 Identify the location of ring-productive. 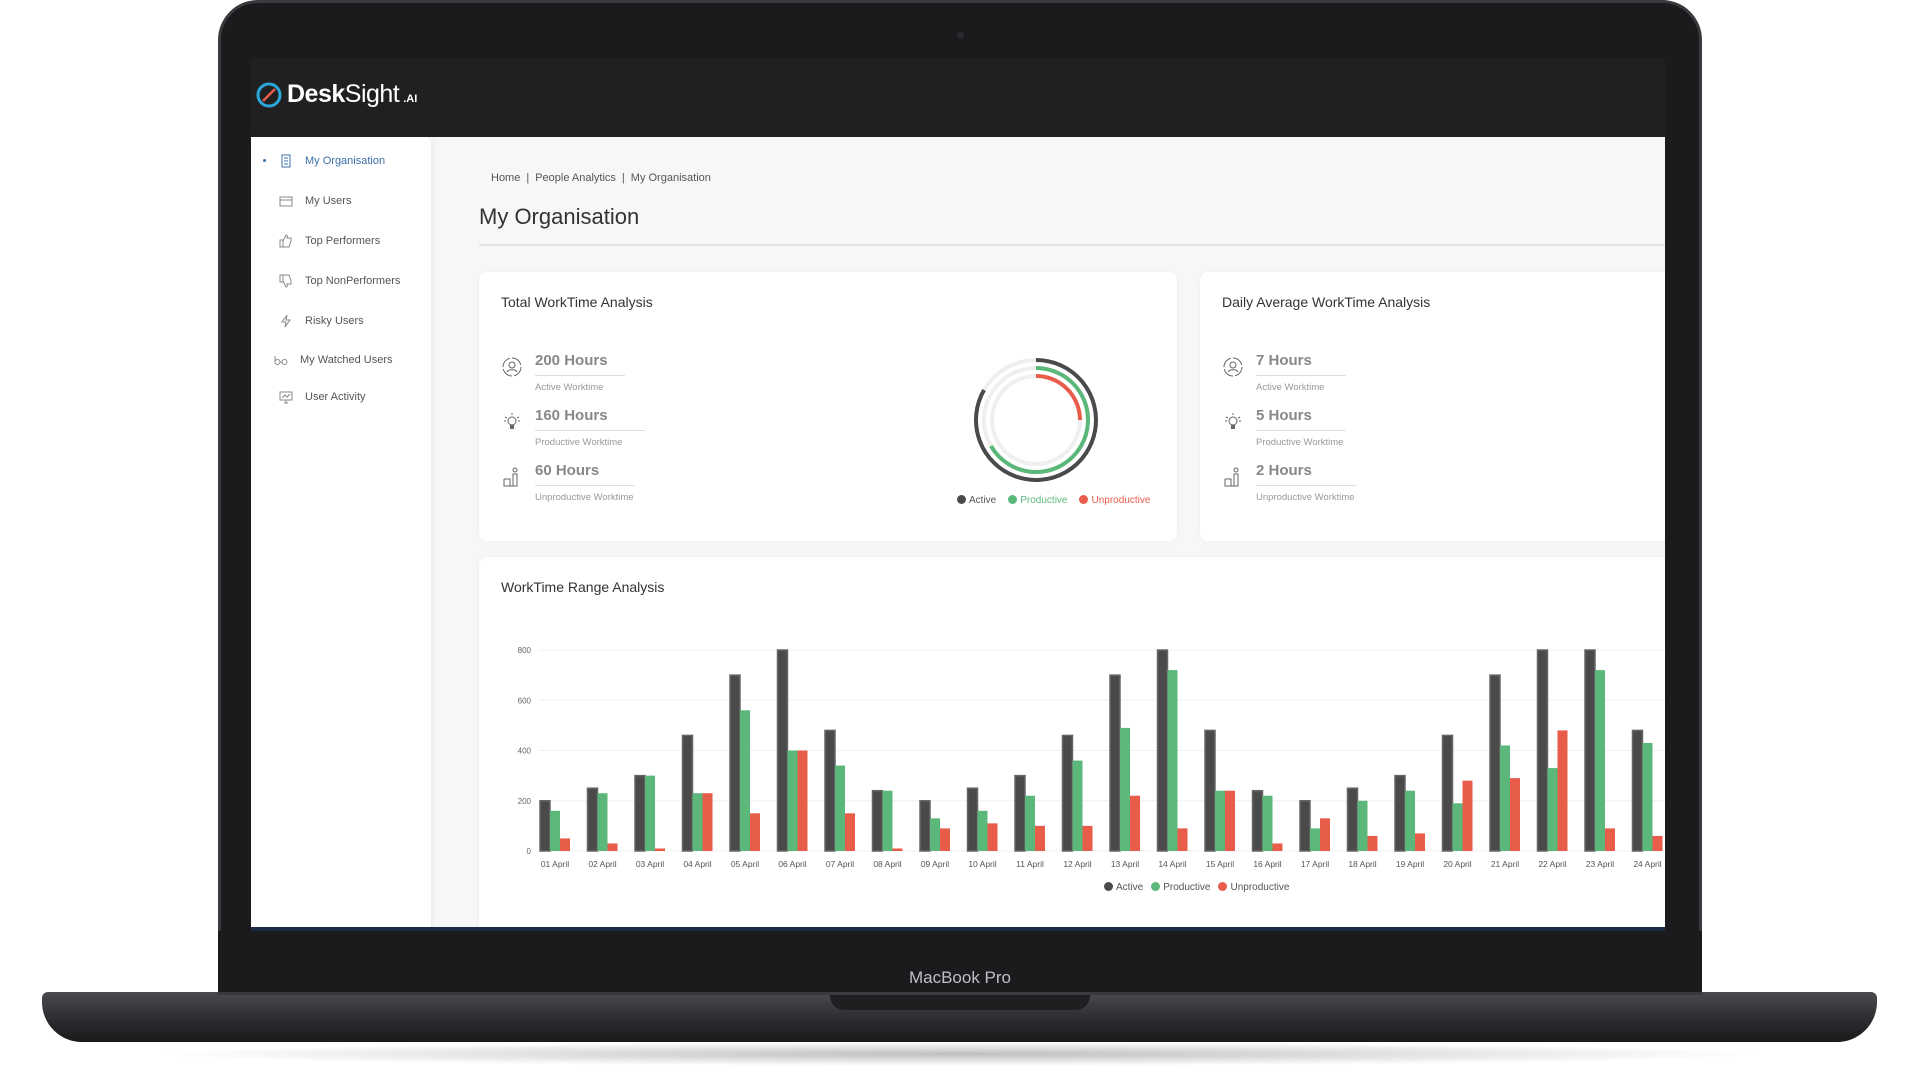
(1039, 420).